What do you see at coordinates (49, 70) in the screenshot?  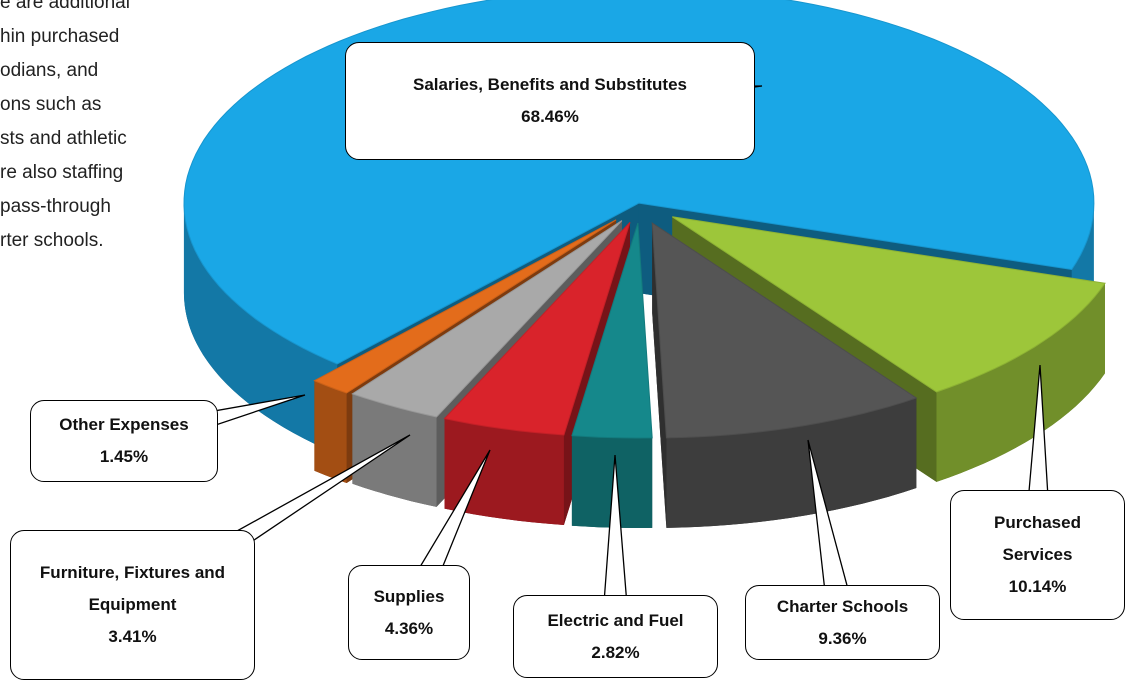 I see `body-text: odians, and` at bounding box center [49, 70].